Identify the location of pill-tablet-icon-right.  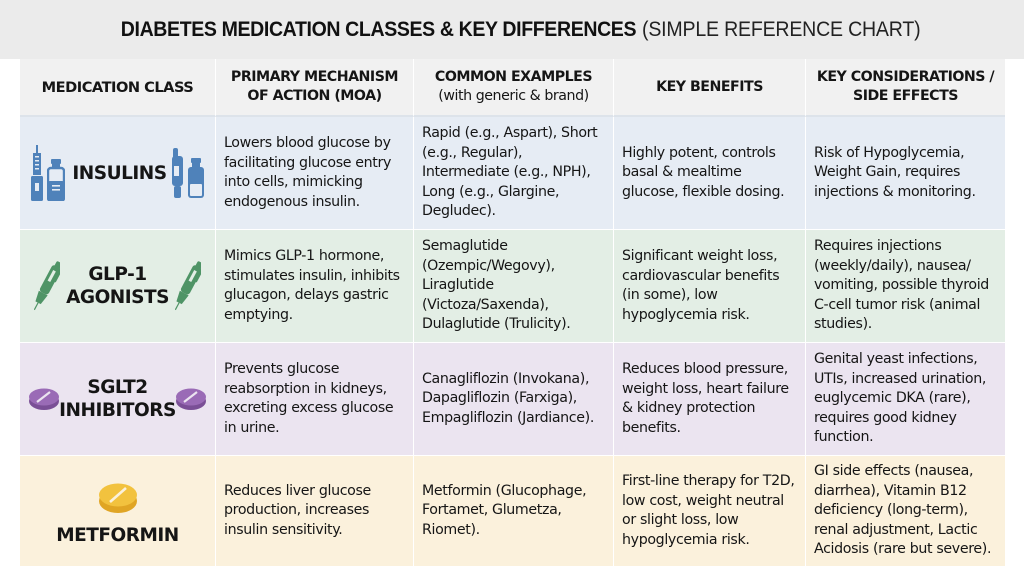
(191, 399).